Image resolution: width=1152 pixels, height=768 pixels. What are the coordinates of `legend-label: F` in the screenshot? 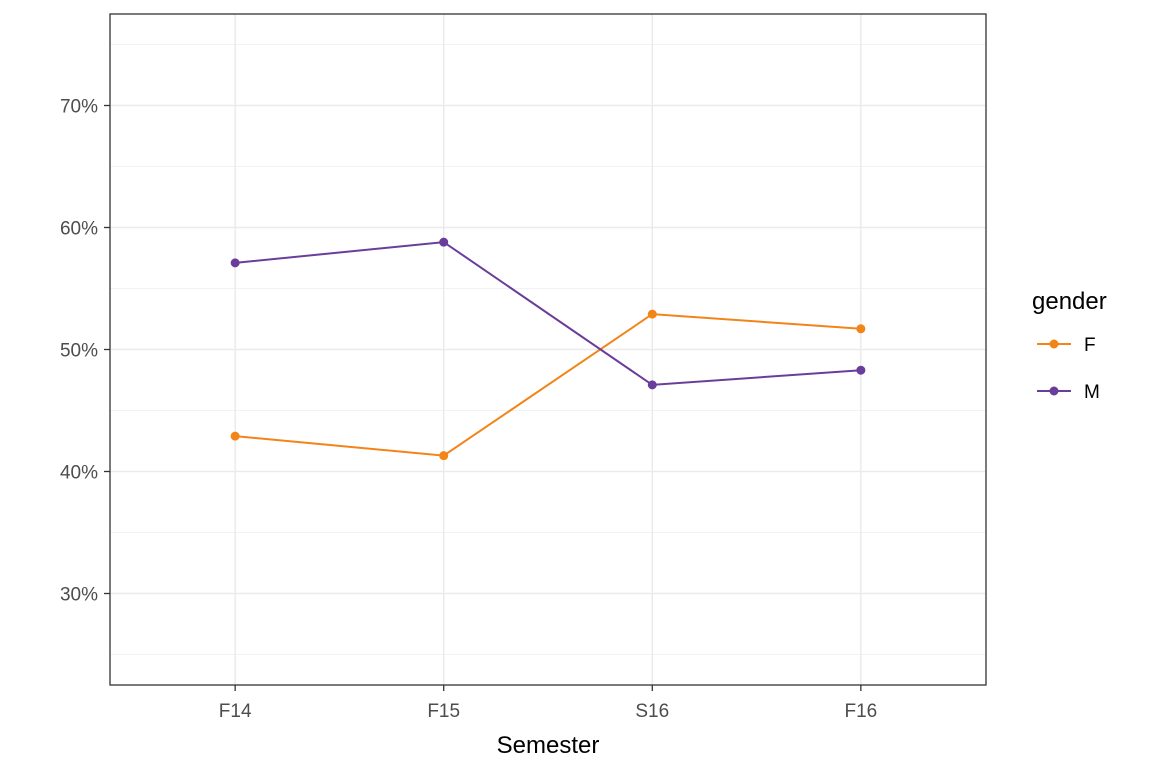 It's located at (1090, 345).